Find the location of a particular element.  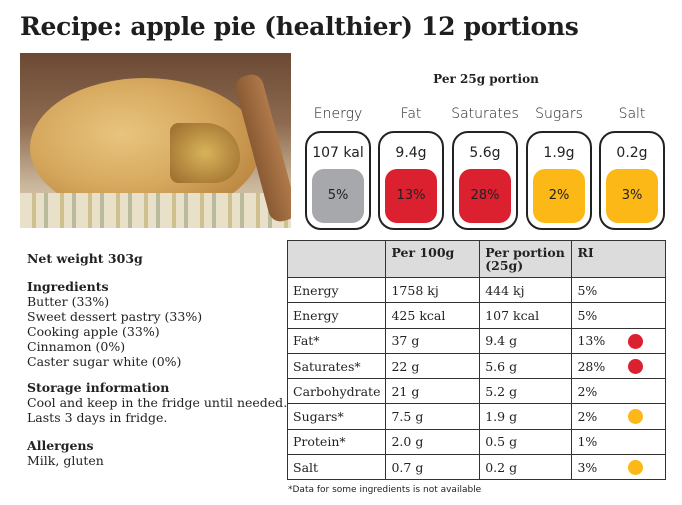

cell-per100: 0.7 g is located at coordinates (433, 467).